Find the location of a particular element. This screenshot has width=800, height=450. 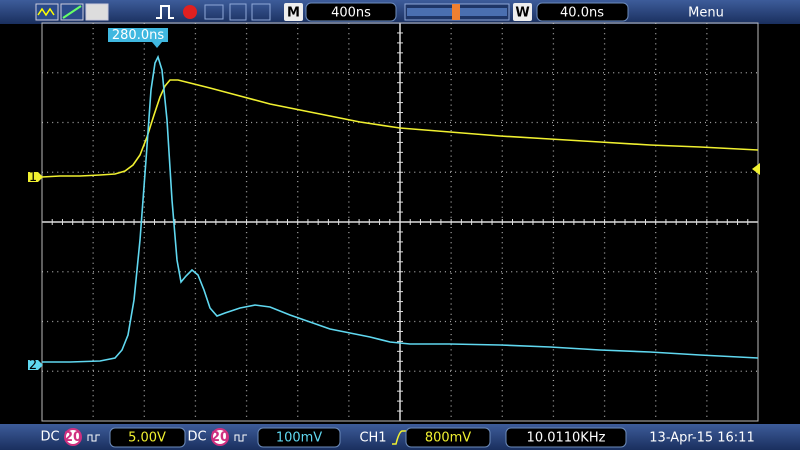

ch2-scale: 100mV is located at coordinates (299, 438).